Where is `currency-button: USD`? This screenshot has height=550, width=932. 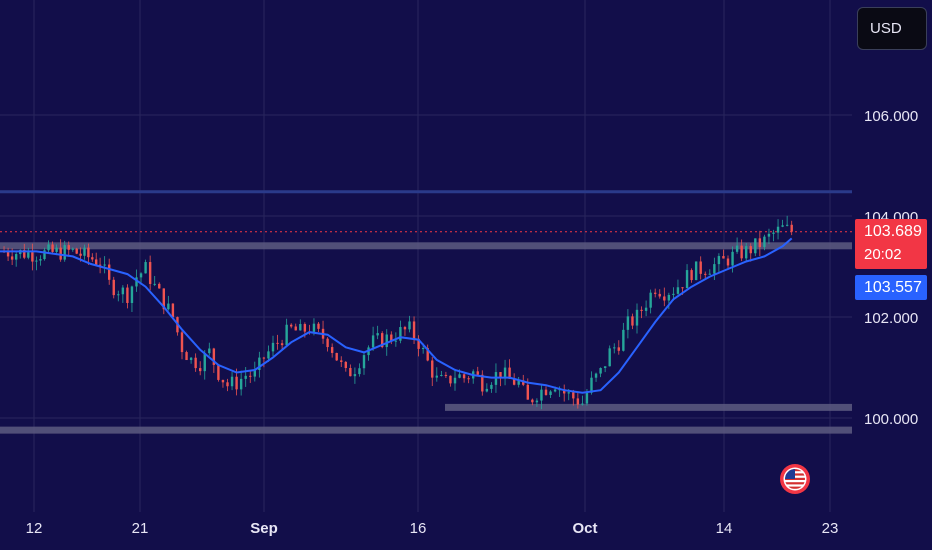
currency-button: USD is located at coordinates (892, 28).